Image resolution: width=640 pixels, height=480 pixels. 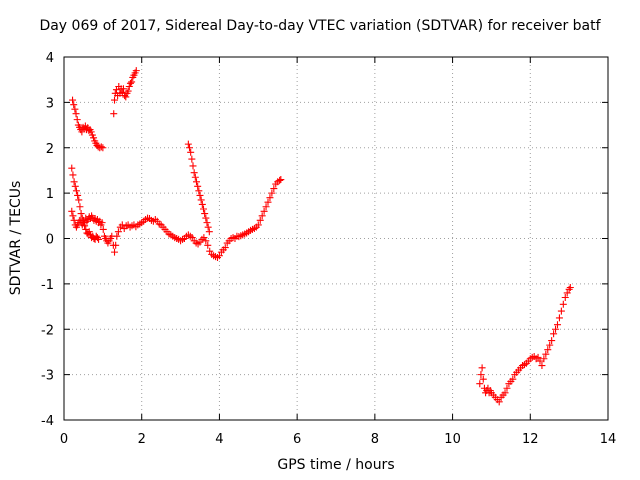 What do you see at coordinates (50, 149) in the screenshot?
I see `y-tick-label: 2` at bounding box center [50, 149].